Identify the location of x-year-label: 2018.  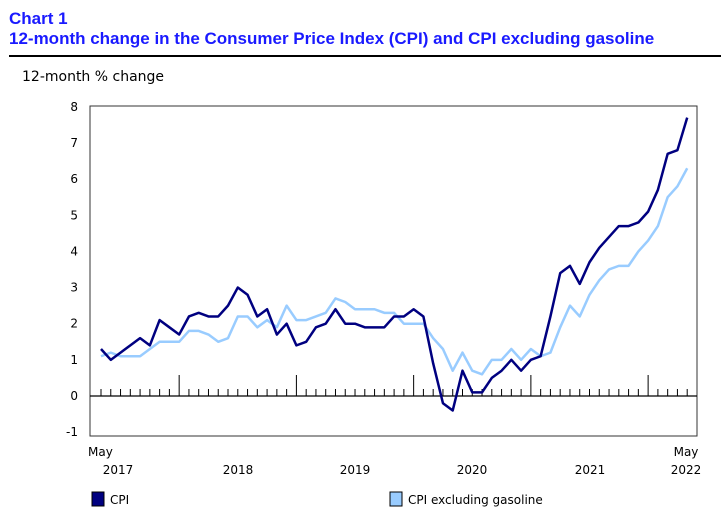
(238, 470).